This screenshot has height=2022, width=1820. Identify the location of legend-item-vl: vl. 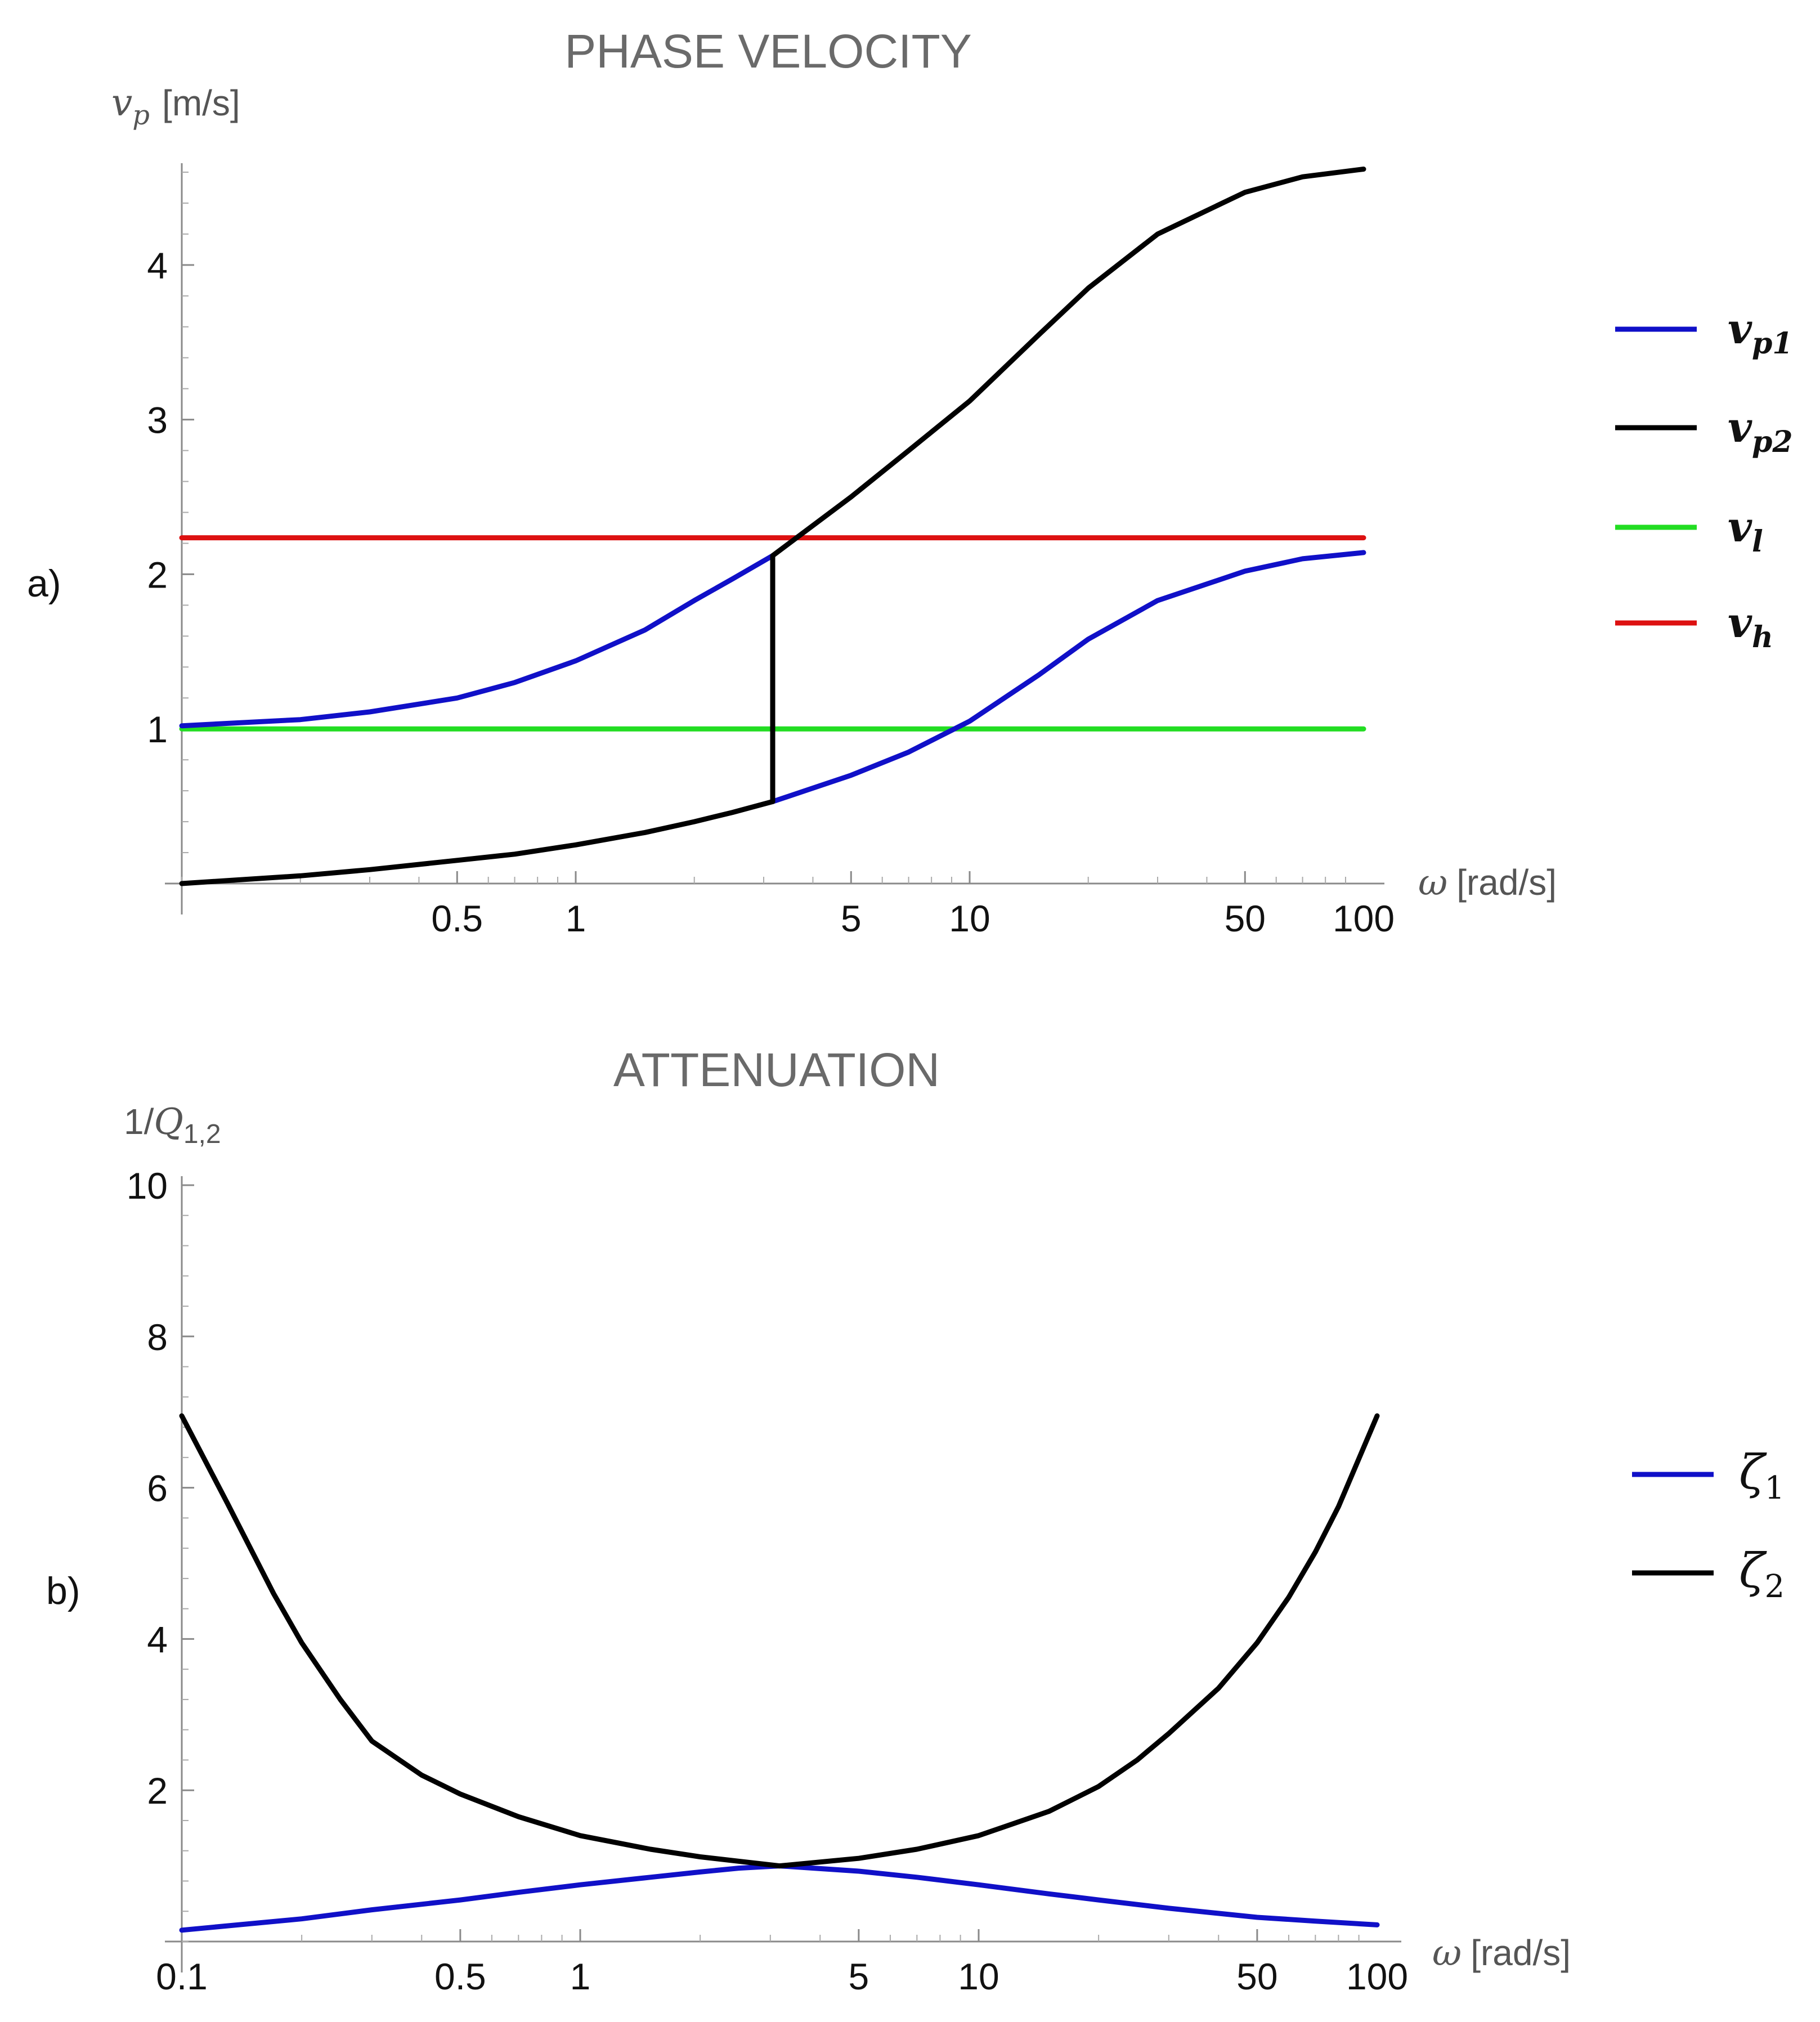
(1689, 531).